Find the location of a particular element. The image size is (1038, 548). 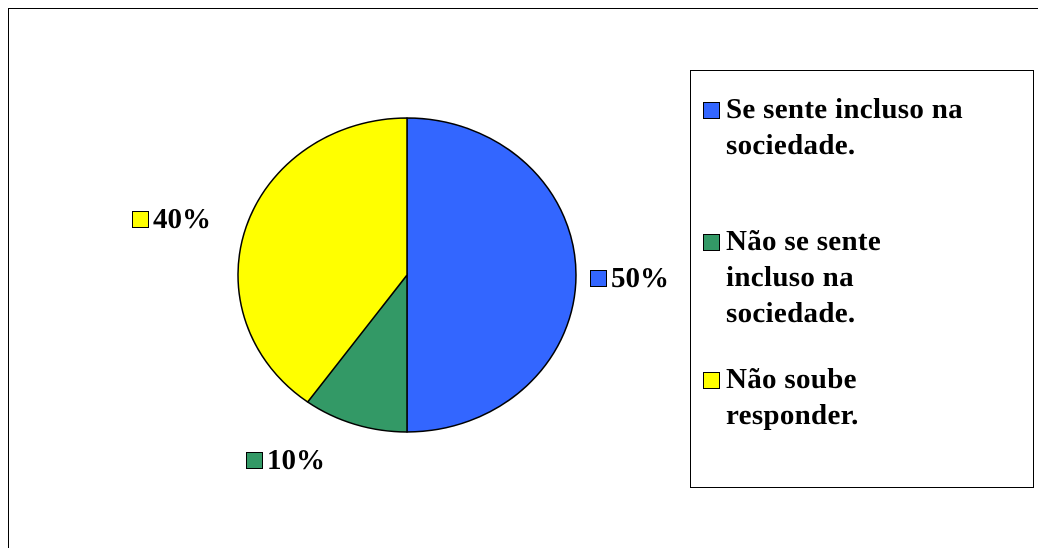

legend-line: Não se sente is located at coordinates (804, 241).